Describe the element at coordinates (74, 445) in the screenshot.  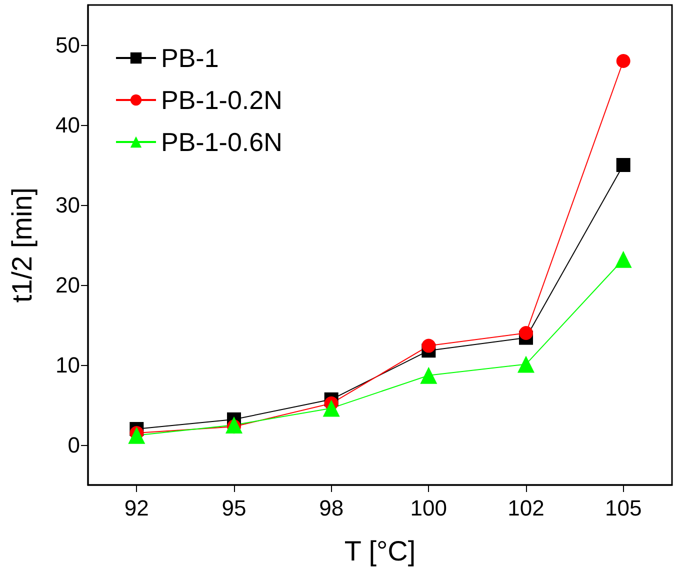
I see `y-tick-label: 0` at that location.